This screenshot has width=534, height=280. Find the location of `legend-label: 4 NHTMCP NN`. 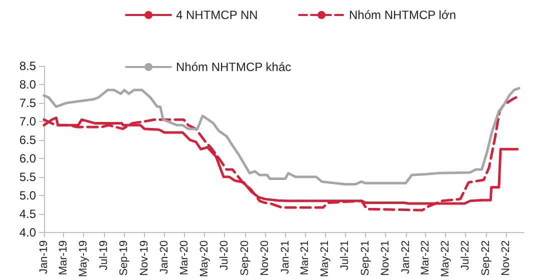

legend-label: 4 NHTMCP NN is located at coordinates (217, 15).